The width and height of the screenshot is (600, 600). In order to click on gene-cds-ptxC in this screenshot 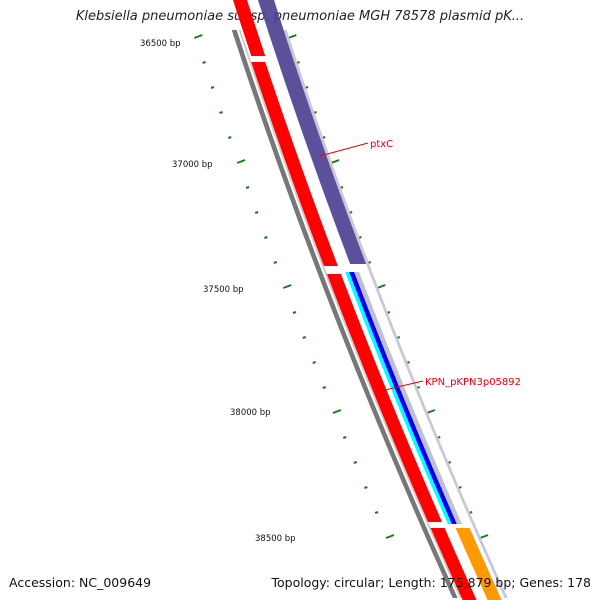, I will do `click(312, 132)`.